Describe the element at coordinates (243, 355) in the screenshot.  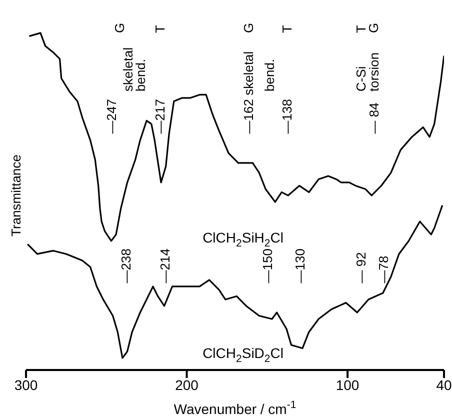
I see `series-label: ClCH$_{2}$SiD$_{2}$Cl` at that location.